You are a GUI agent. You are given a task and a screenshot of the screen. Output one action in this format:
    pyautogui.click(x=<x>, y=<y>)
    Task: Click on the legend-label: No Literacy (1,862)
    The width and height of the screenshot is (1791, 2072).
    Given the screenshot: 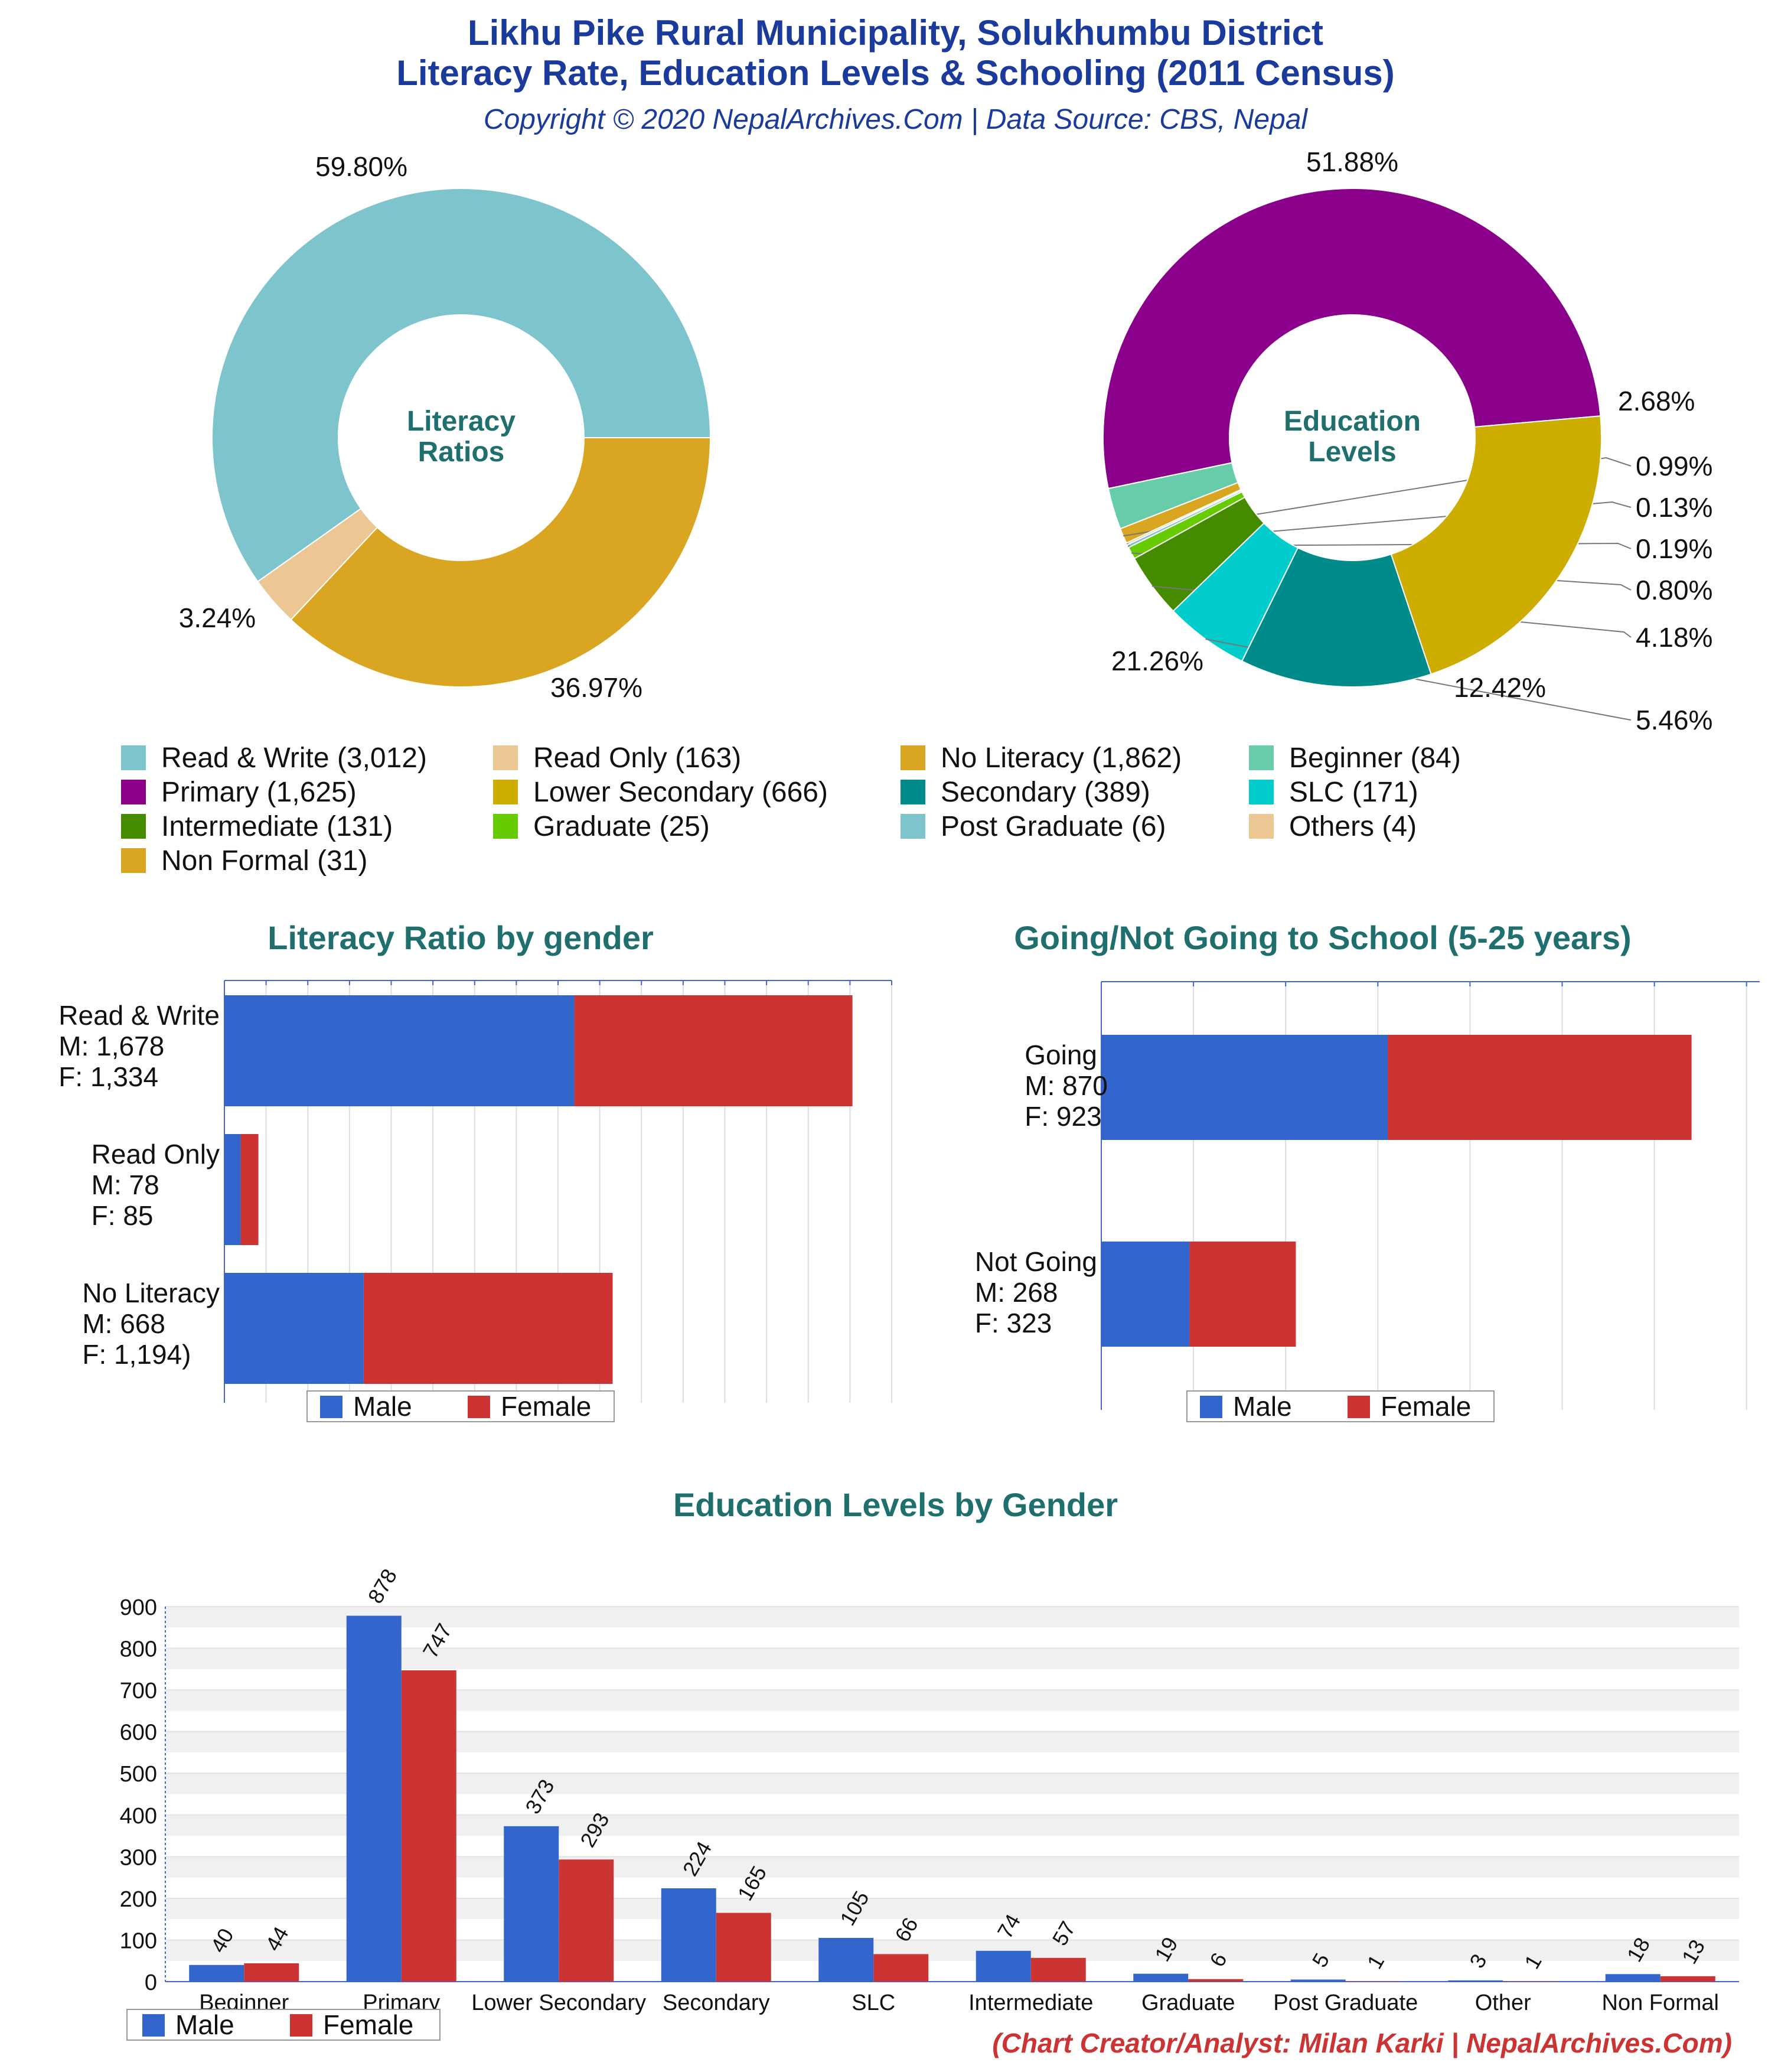 What is the action you would take?
    pyautogui.click(x=1061, y=758)
    